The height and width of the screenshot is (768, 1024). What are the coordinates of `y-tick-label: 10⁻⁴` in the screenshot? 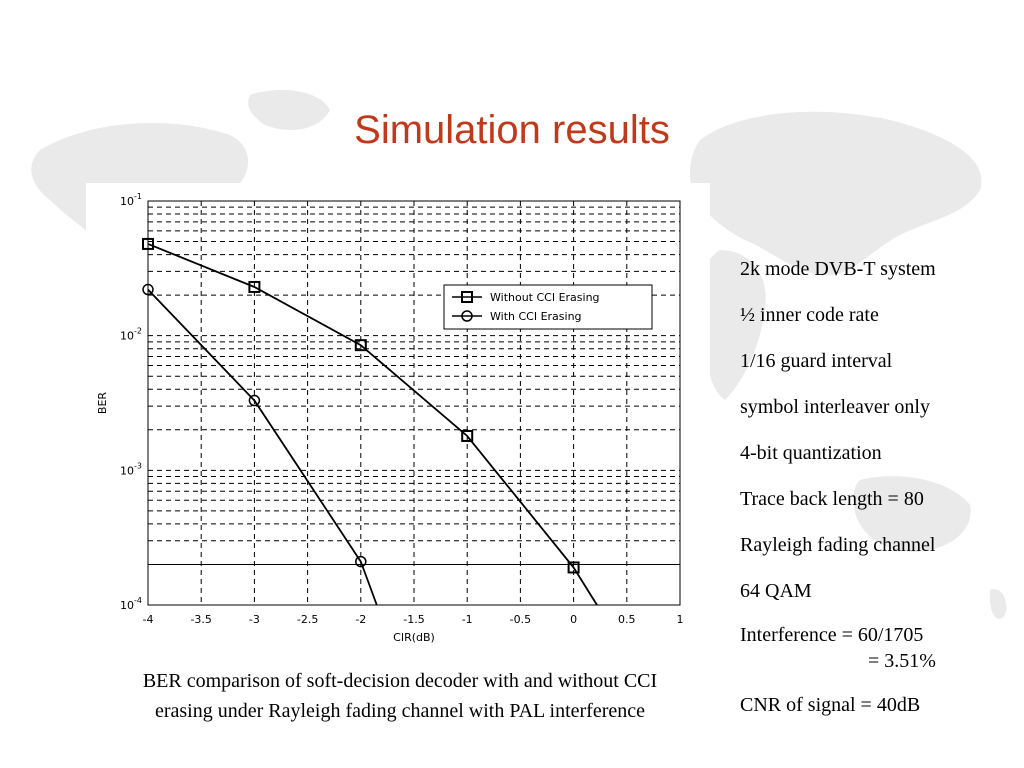 It's located at (131, 604).